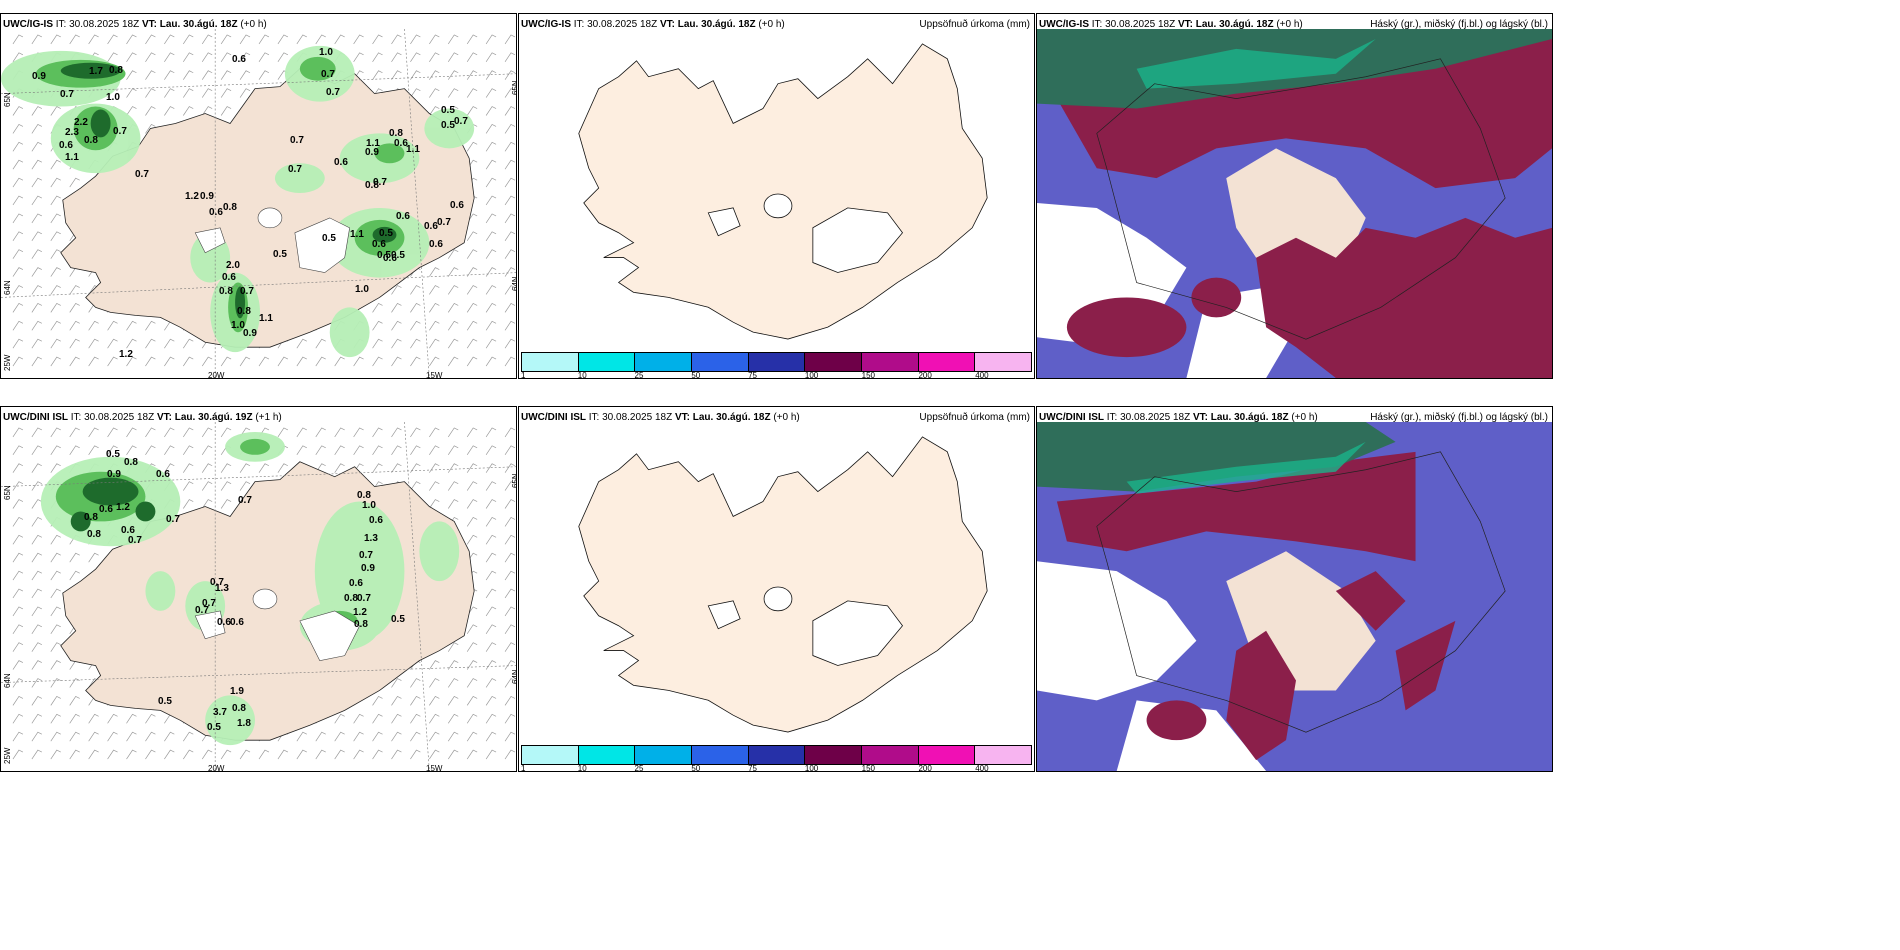  What do you see at coordinates (39, 76) in the screenshot?
I see `precip-value-label: 0.9` at bounding box center [39, 76].